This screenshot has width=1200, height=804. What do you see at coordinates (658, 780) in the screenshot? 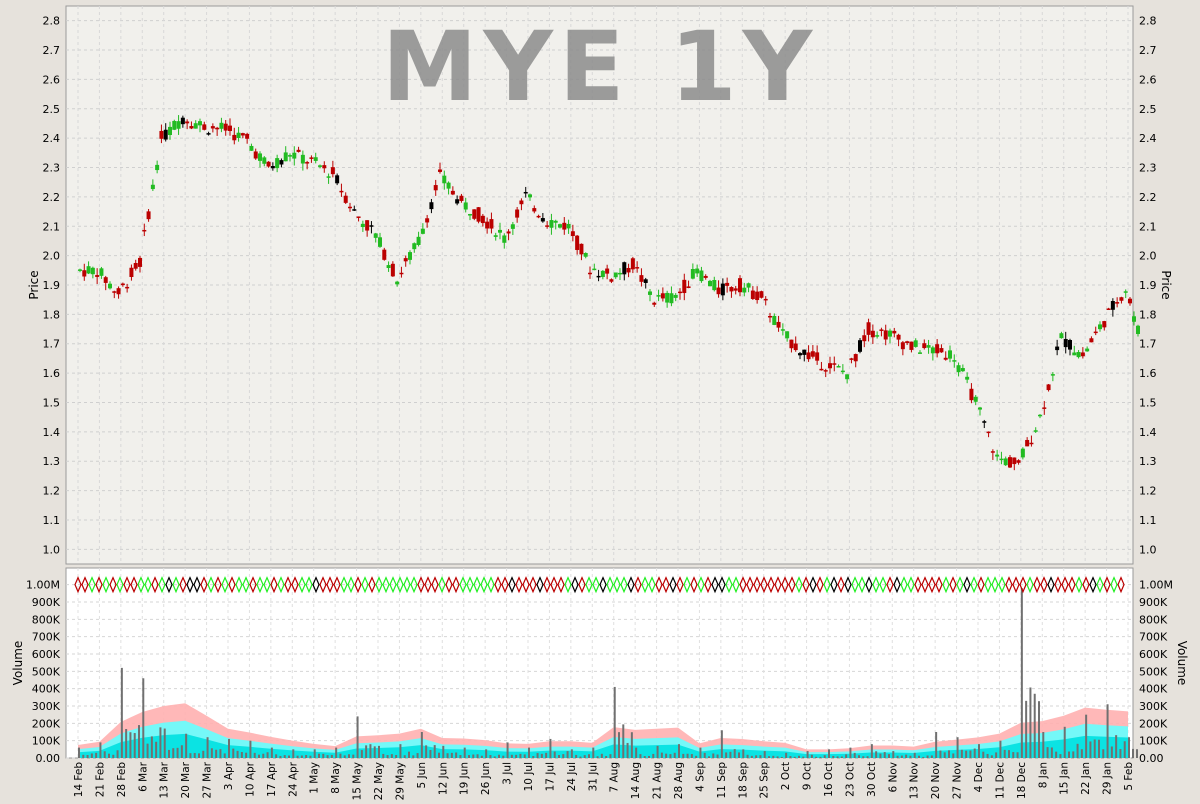
I see `x-tick-label: 21 Aug` at bounding box center [658, 780].